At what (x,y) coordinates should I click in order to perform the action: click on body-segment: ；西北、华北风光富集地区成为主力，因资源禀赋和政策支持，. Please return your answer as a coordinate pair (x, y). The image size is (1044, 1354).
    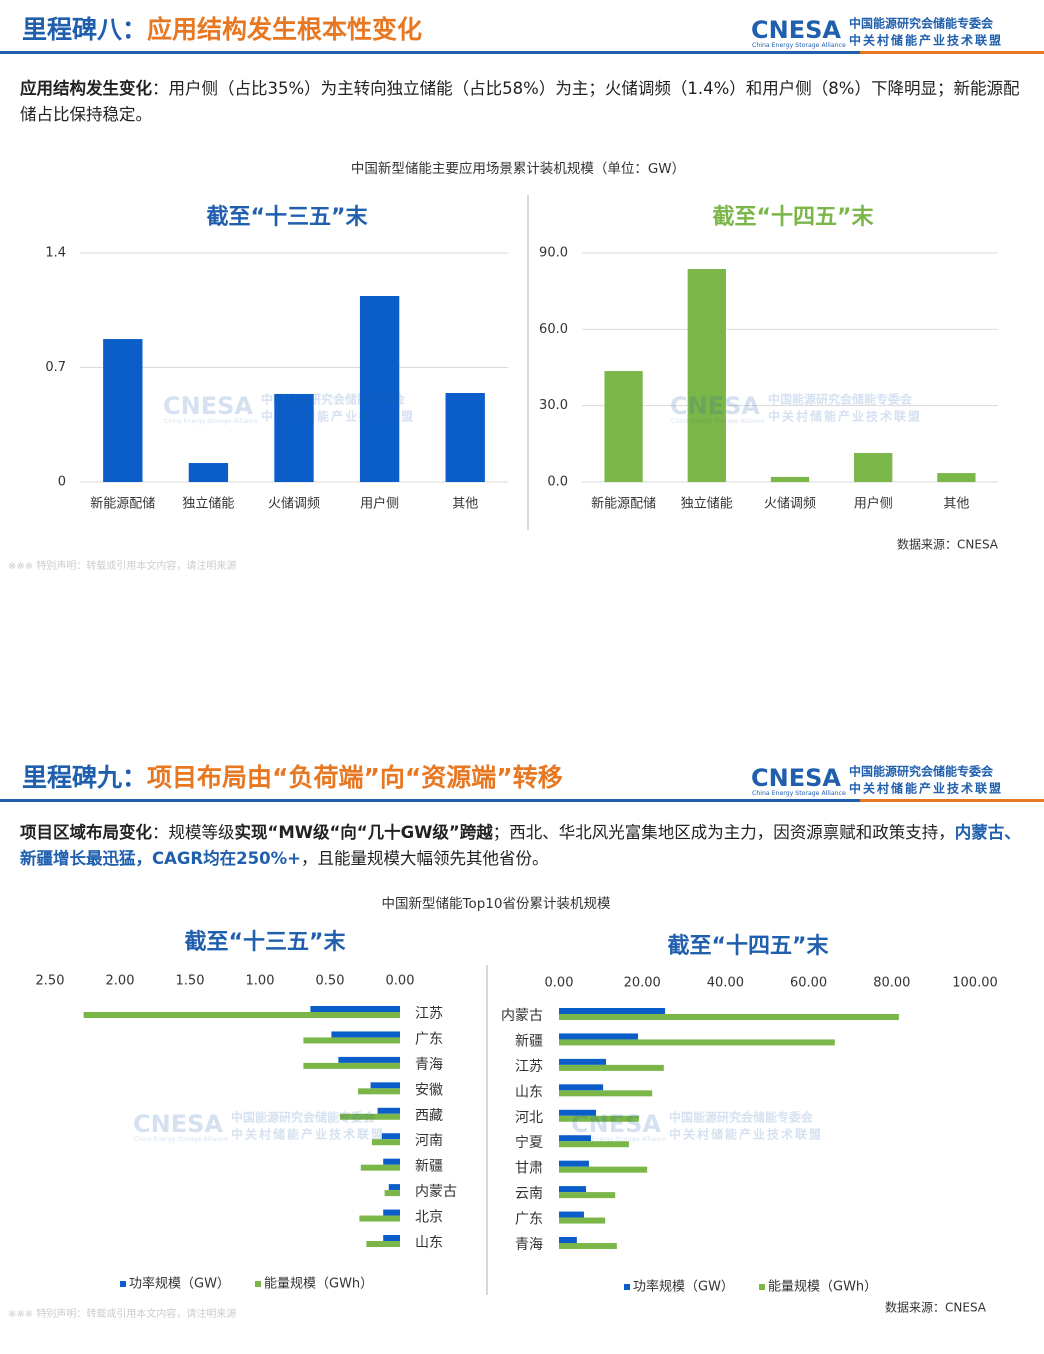
    Looking at the image, I should click on (723, 832).